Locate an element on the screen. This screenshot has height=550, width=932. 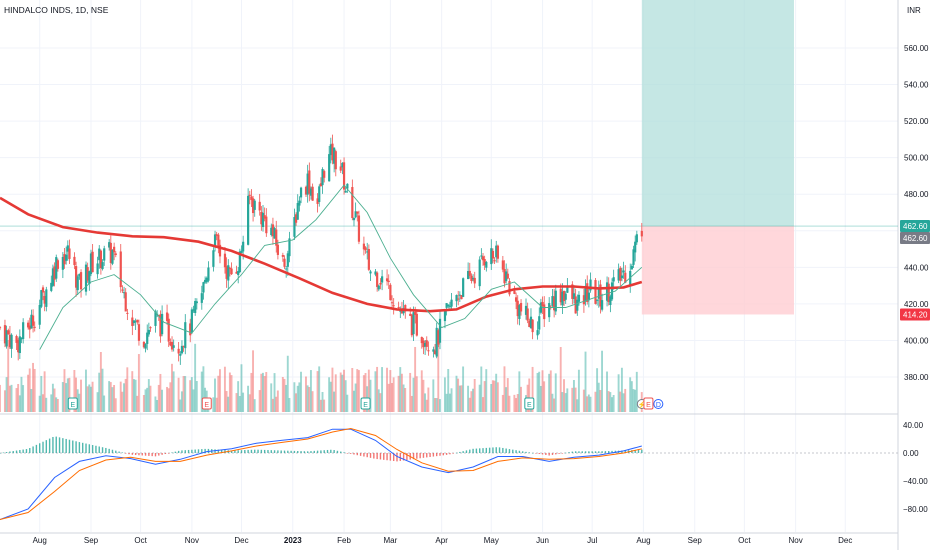
volume-bars is located at coordinates (321, 376).